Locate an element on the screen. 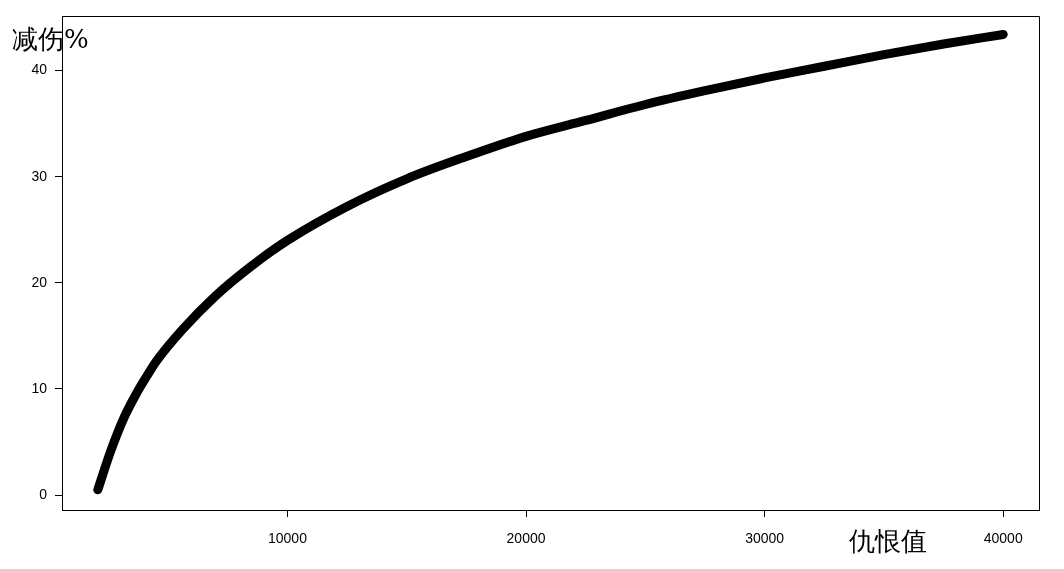  y-tick-label: 0 is located at coordinates (43, 494).